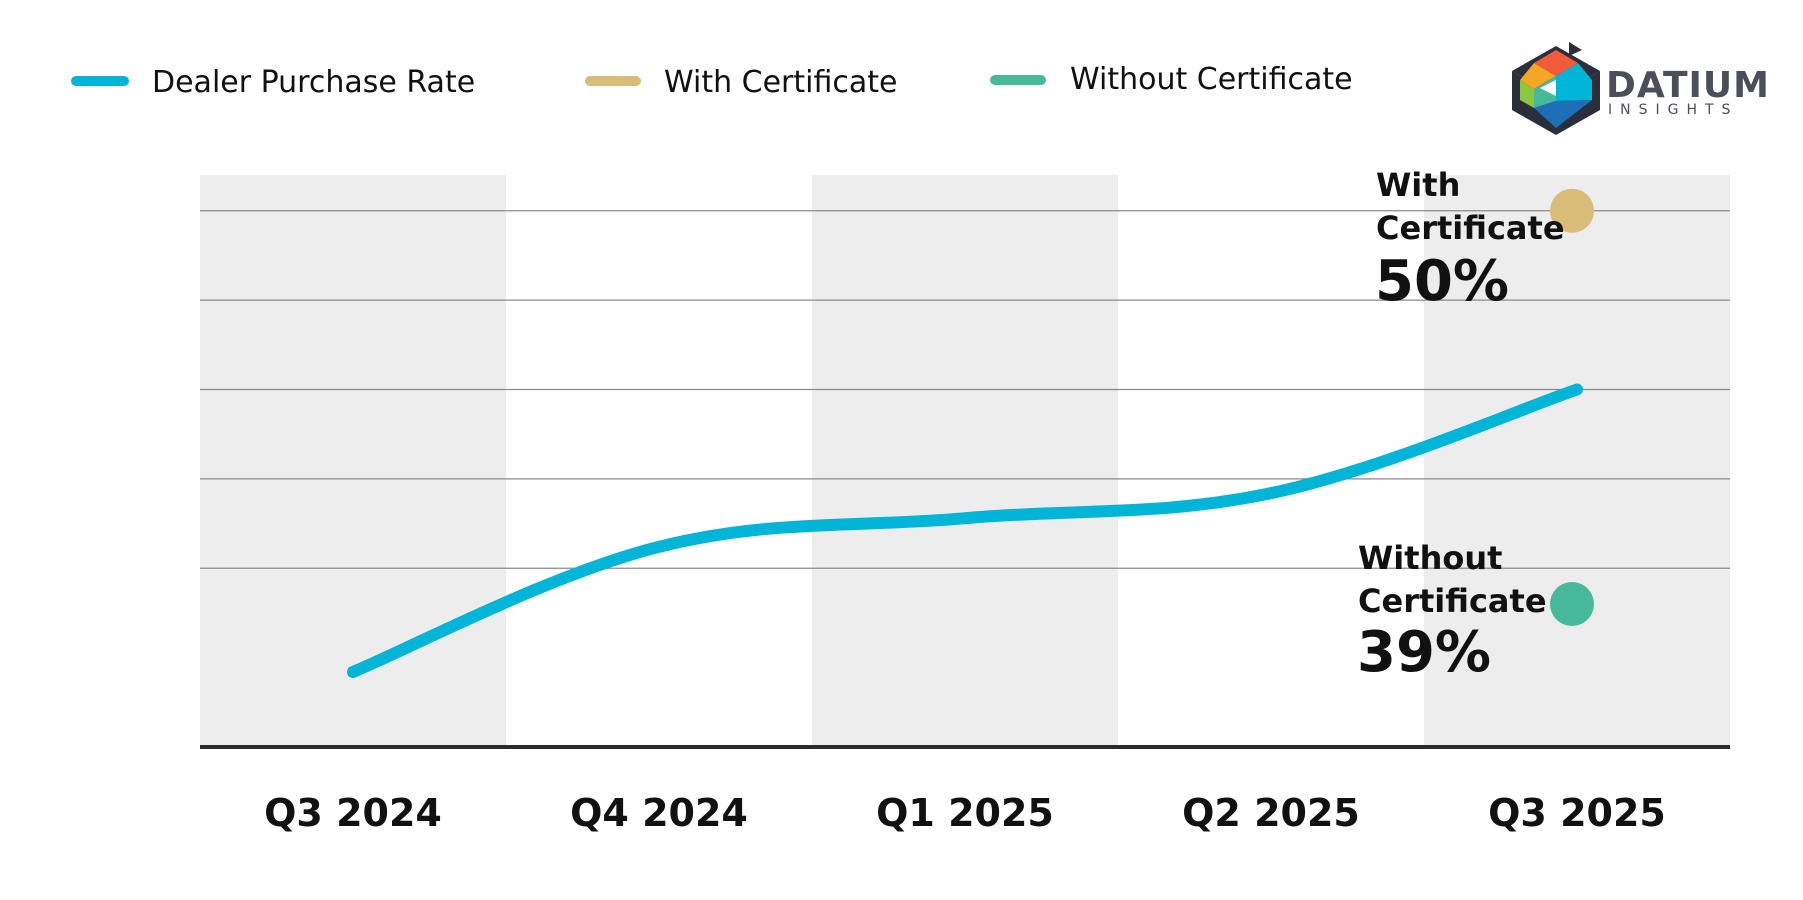 The height and width of the screenshot is (900, 1803). I want to click on legend-label-without-certificate: Without Certificate, so click(1211, 79).